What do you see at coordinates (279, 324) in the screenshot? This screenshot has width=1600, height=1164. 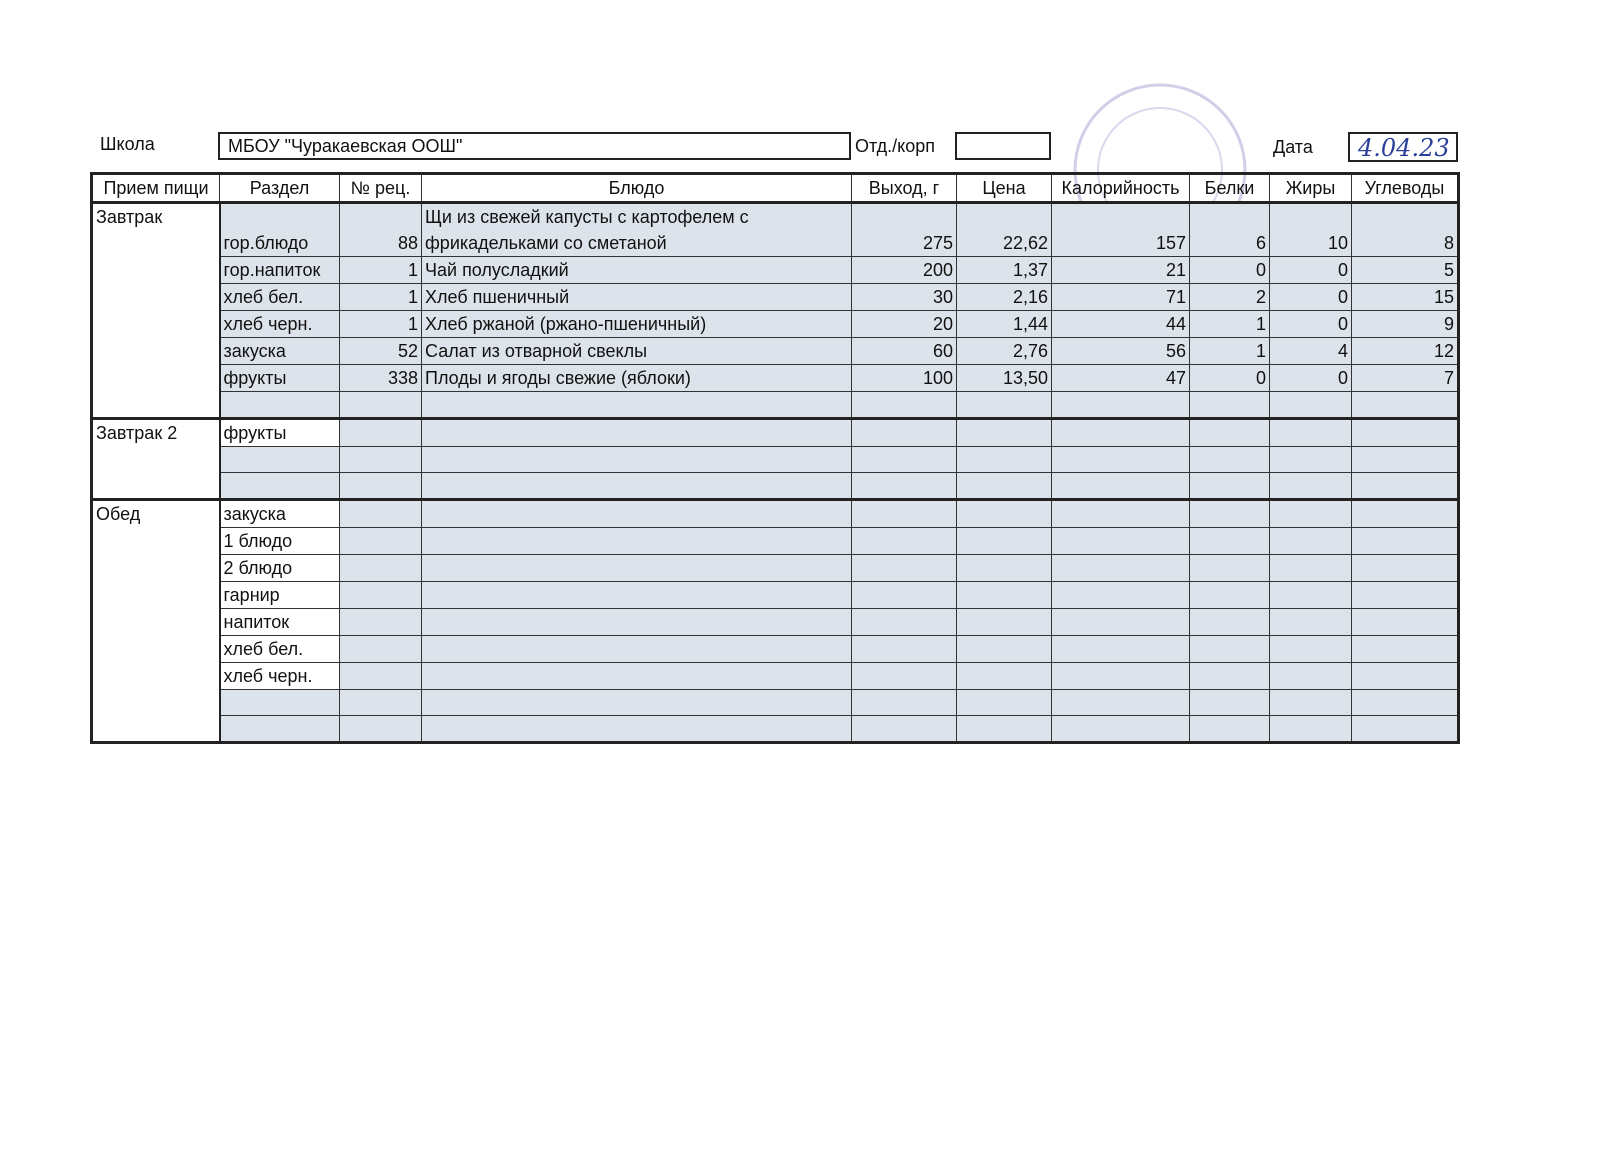 I see `cell: хлеб черн.` at bounding box center [279, 324].